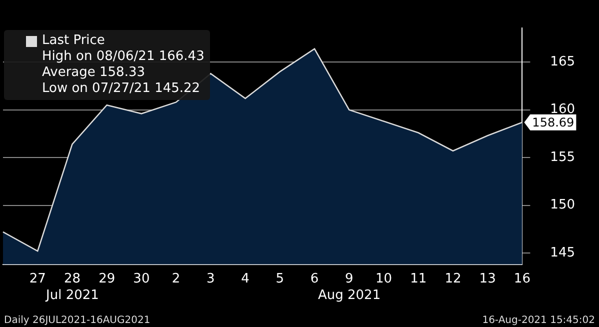  What do you see at coordinates (141, 279) in the screenshot?
I see `x-tick-label: 30` at bounding box center [141, 279].